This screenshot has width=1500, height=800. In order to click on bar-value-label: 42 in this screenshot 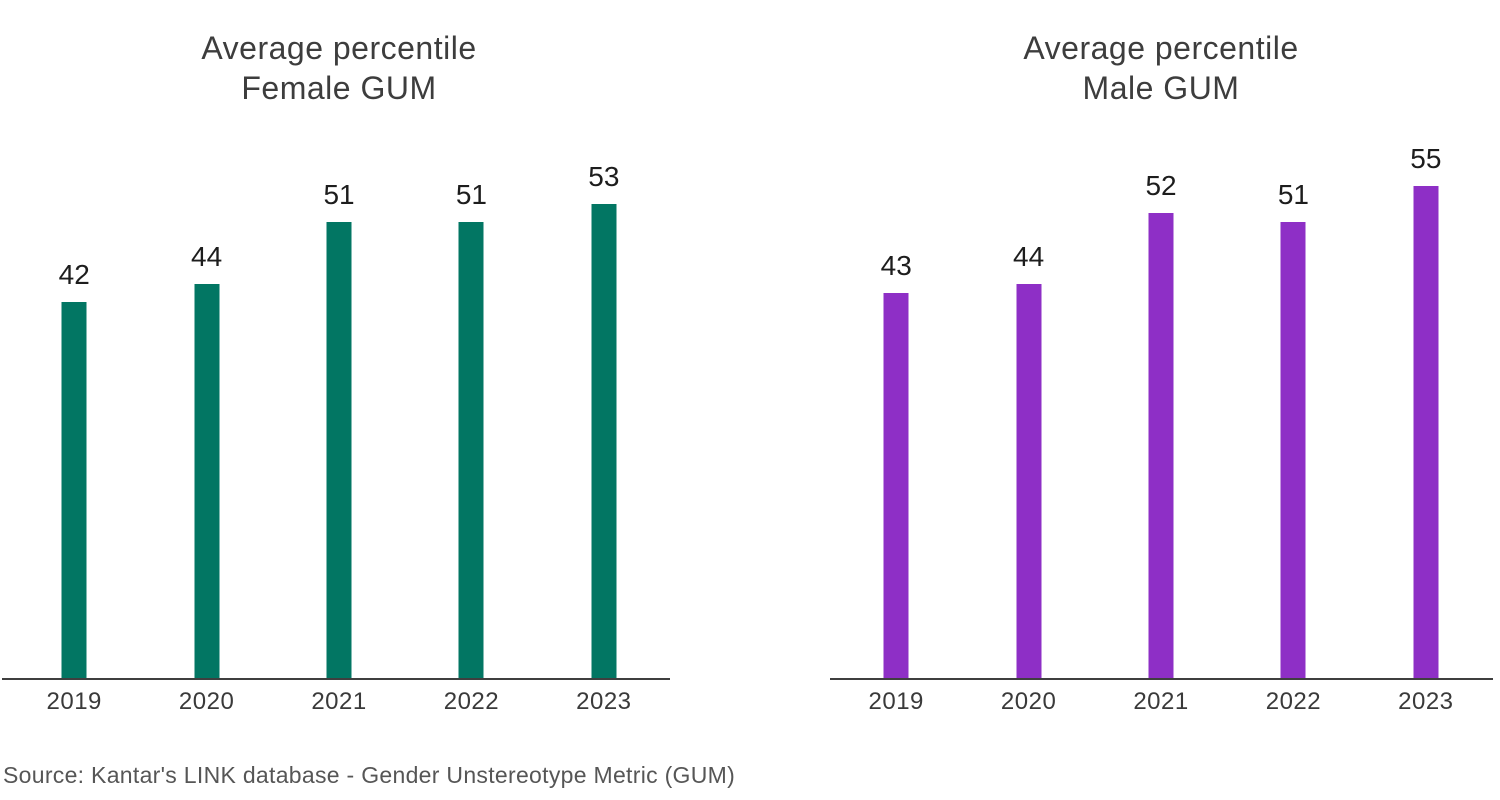, I will do `click(74, 274)`.